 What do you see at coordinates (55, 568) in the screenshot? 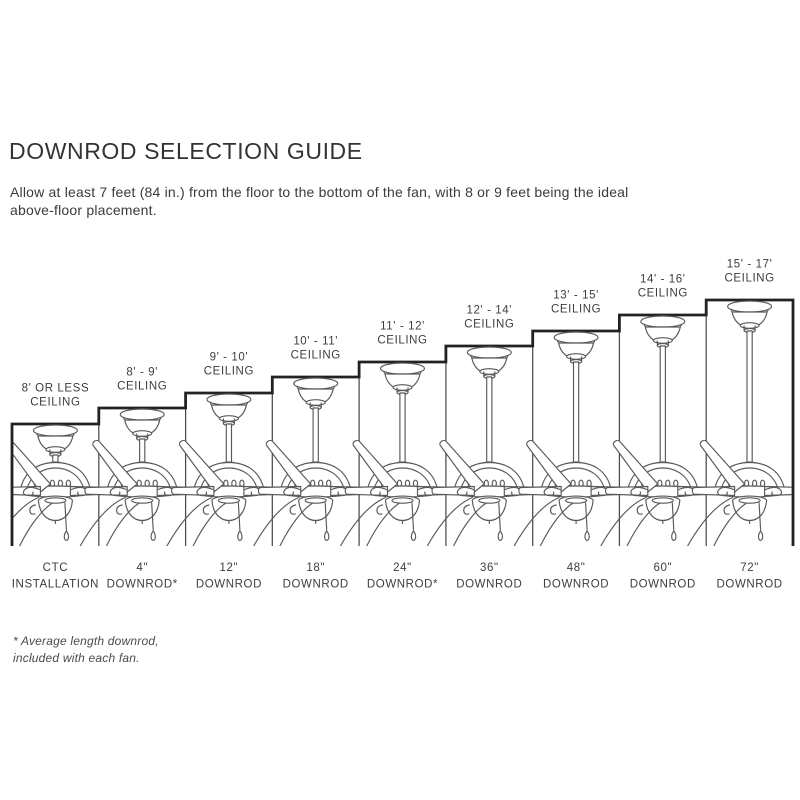
I see `downrod-label-line1: CTC` at bounding box center [55, 568].